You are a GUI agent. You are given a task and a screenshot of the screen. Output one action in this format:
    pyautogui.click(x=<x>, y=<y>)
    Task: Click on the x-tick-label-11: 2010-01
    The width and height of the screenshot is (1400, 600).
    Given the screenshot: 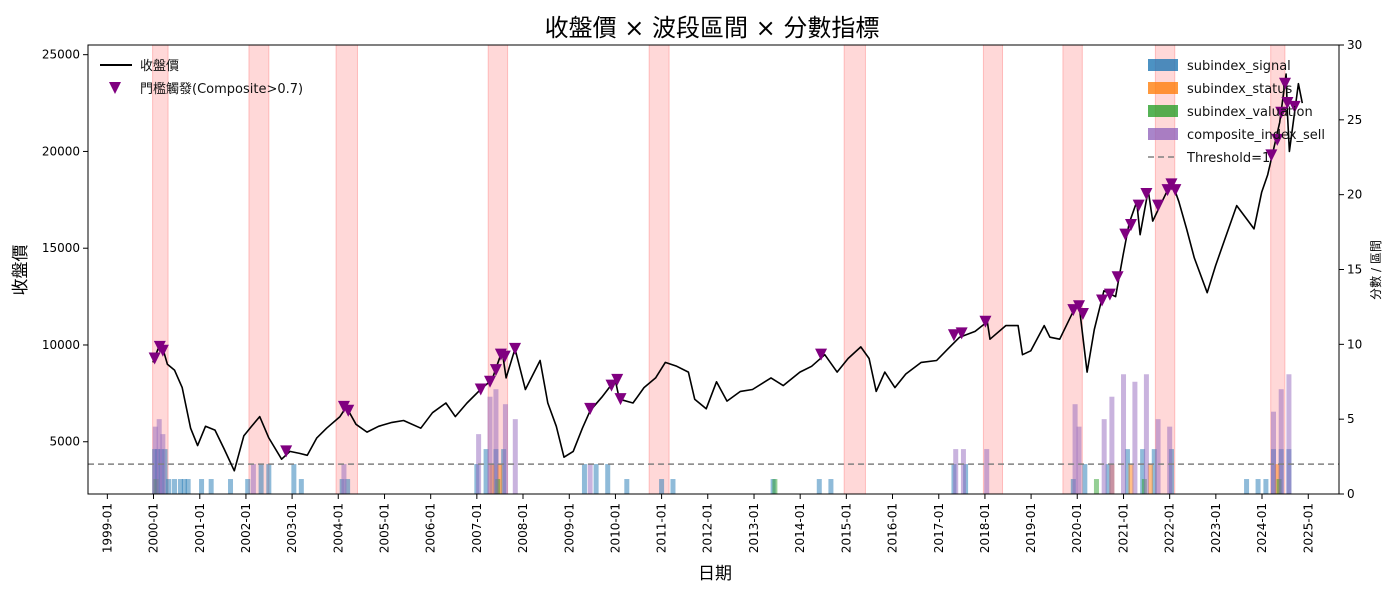 What is the action you would take?
    pyautogui.click(x=615, y=528)
    